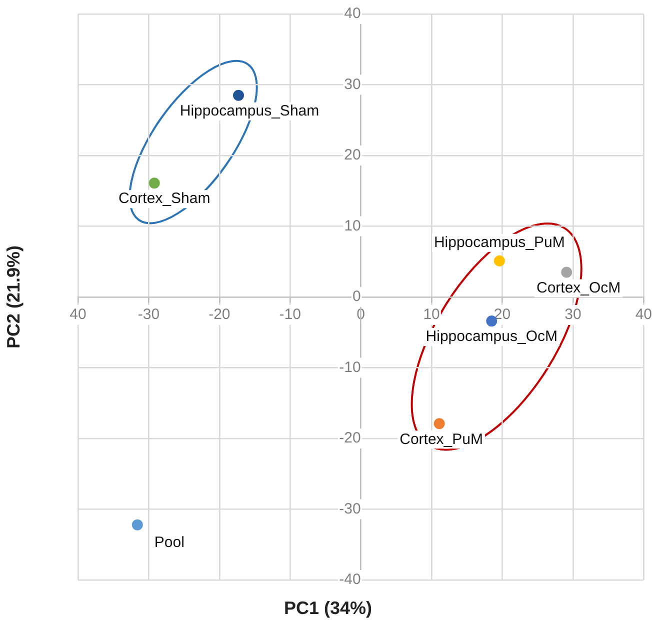 This screenshot has width=656, height=628. What do you see at coordinates (352, 13) in the screenshot?
I see `y-tick-label: 40` at bounding box center [352, 13].